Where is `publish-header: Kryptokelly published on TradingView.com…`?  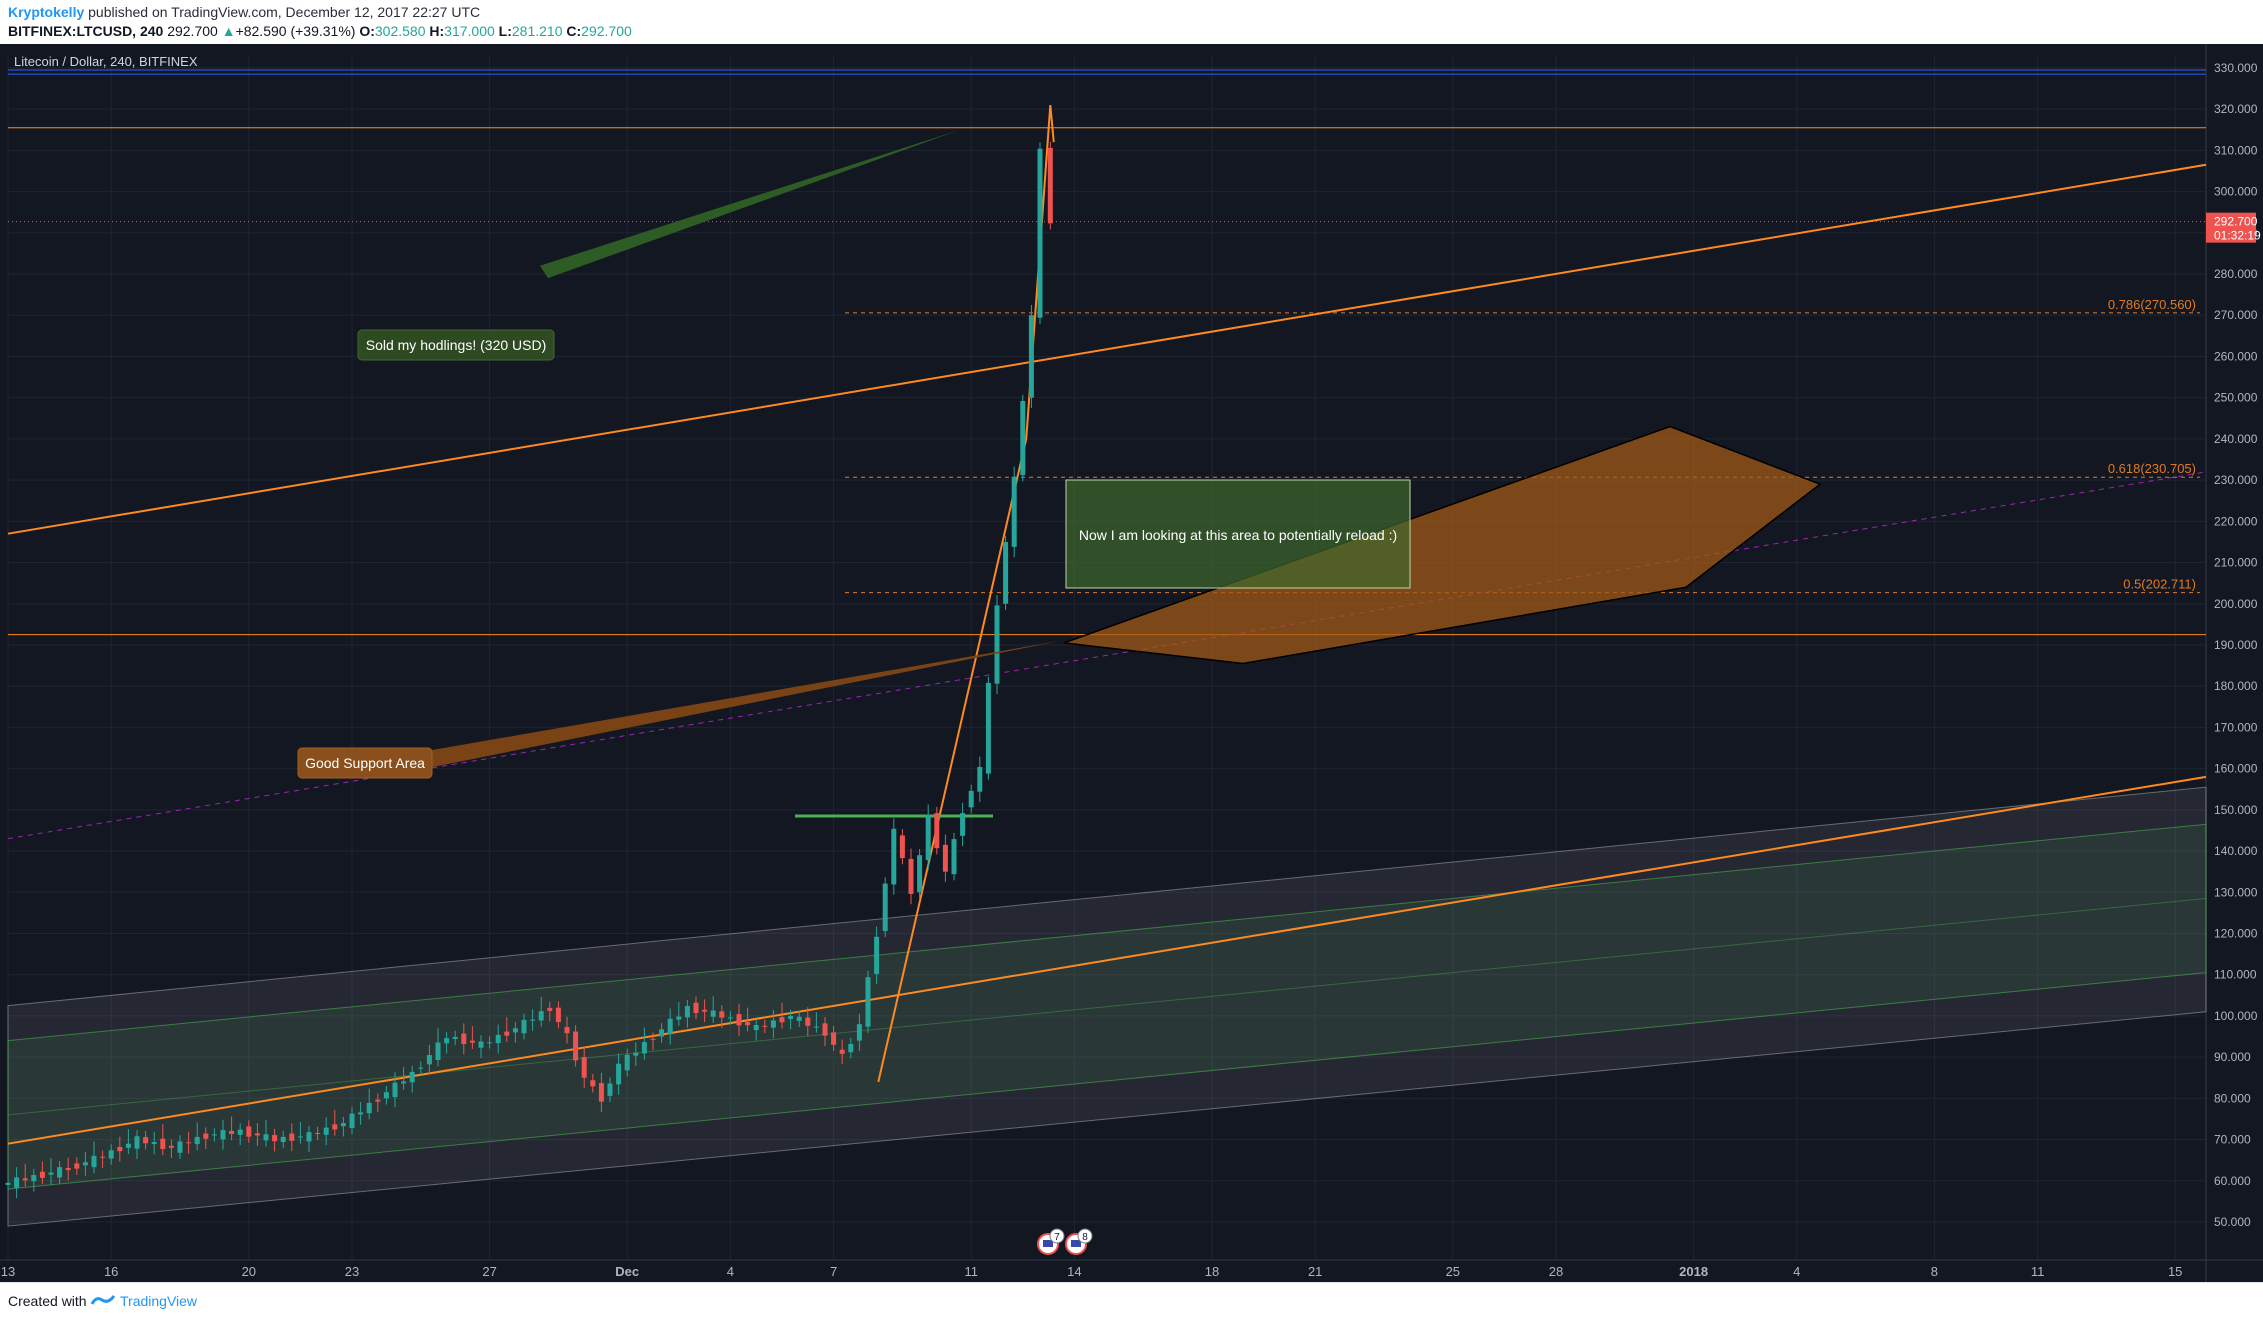 publish-header: Kryptokelly published on TradingView.com… is located at coordinates (1131, 22).